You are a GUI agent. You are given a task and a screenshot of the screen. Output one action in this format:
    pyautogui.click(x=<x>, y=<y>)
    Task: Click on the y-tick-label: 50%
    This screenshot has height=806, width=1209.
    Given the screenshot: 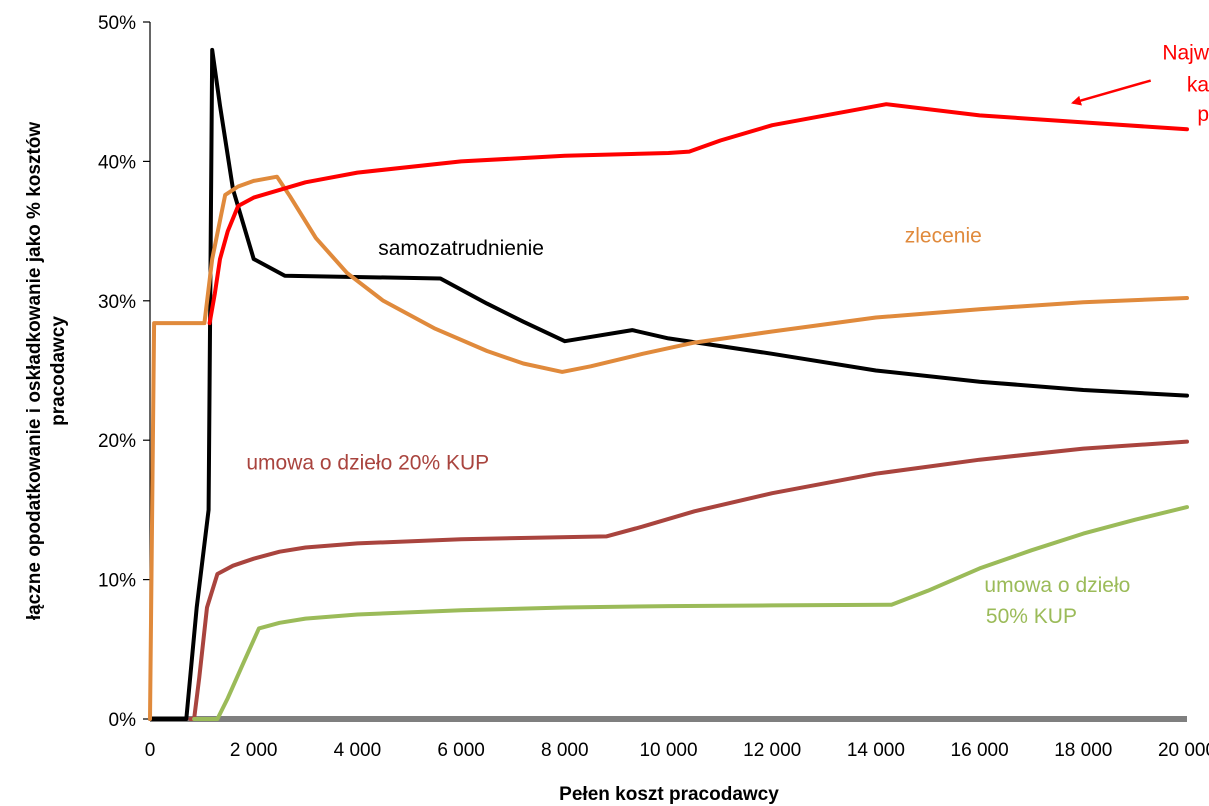 What is the action you would take?
    pyautogui.click(x=117, y=23)
    